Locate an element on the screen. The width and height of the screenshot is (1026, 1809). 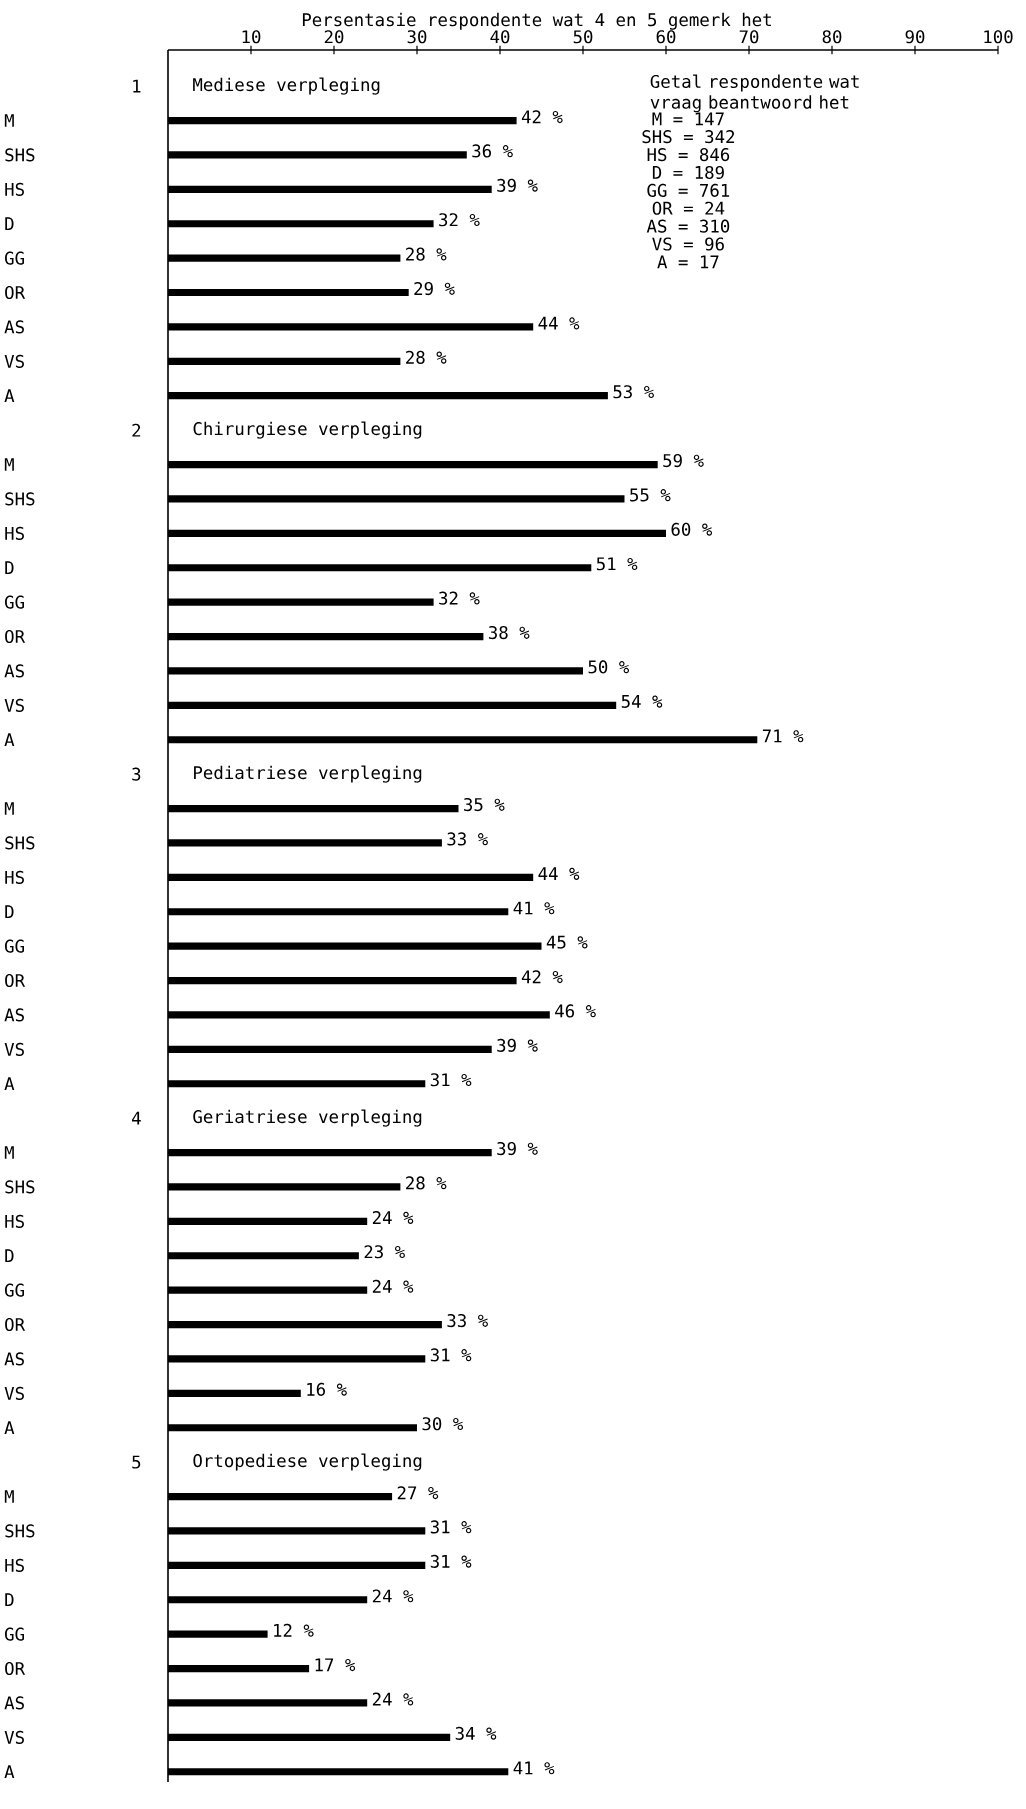
x-tick-label: 80 is located at coordinates (832, 37).